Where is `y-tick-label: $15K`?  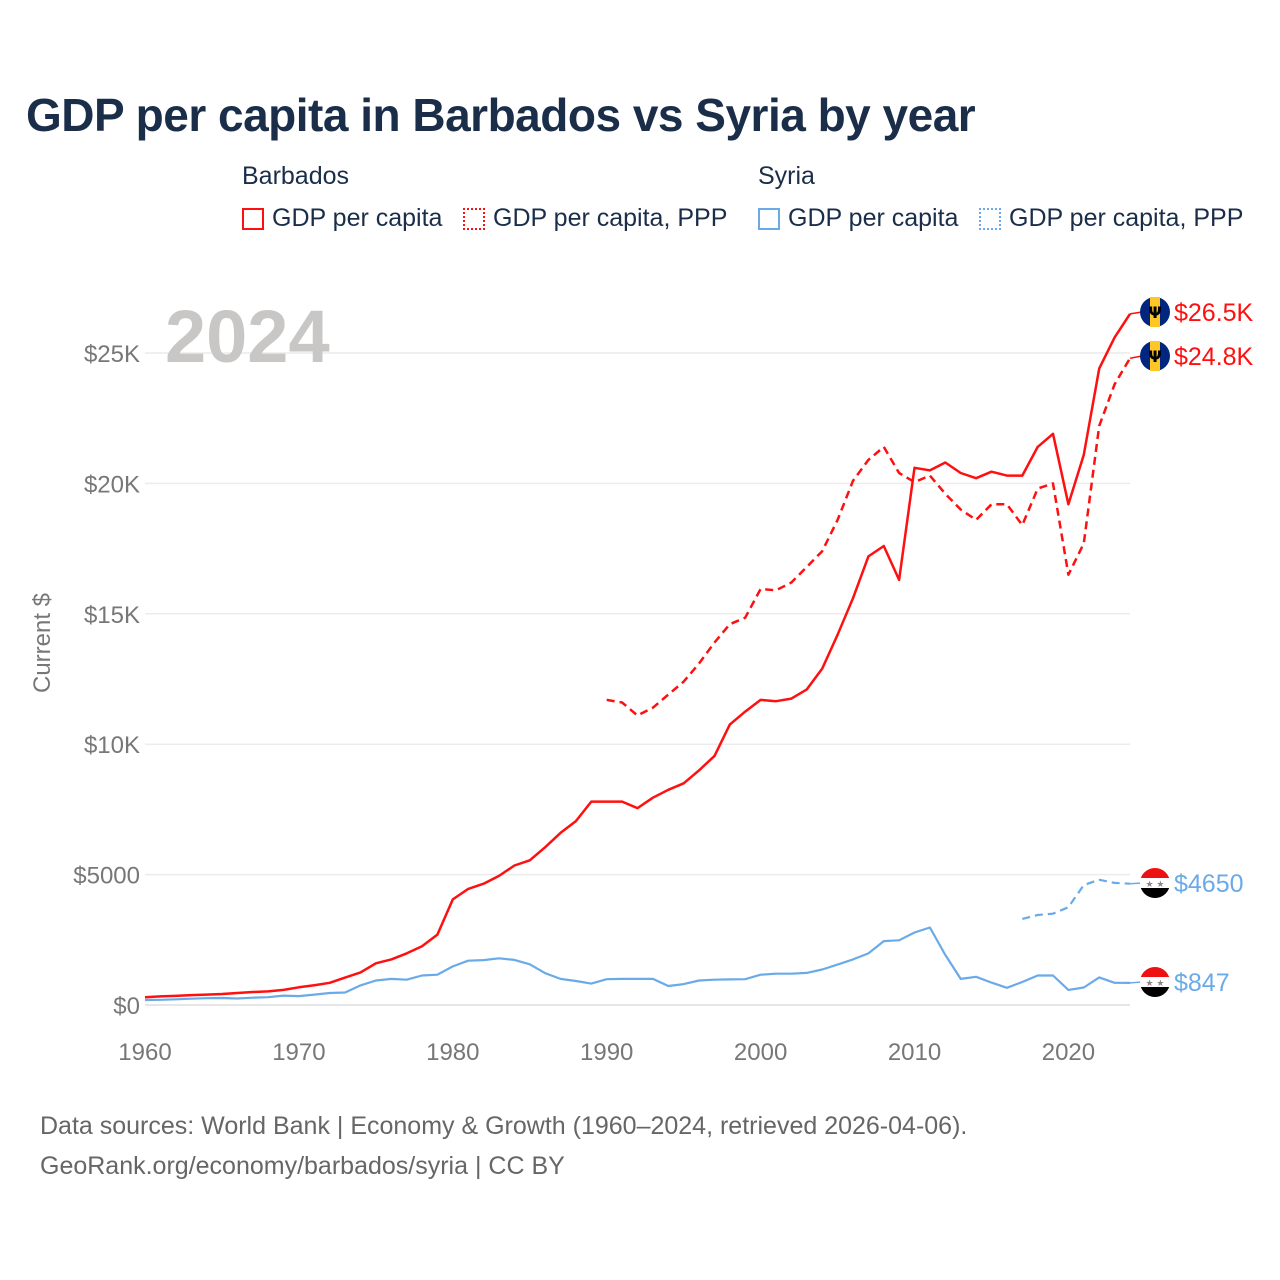 y-tick-label: $15K is located at coordinates (112, 615).